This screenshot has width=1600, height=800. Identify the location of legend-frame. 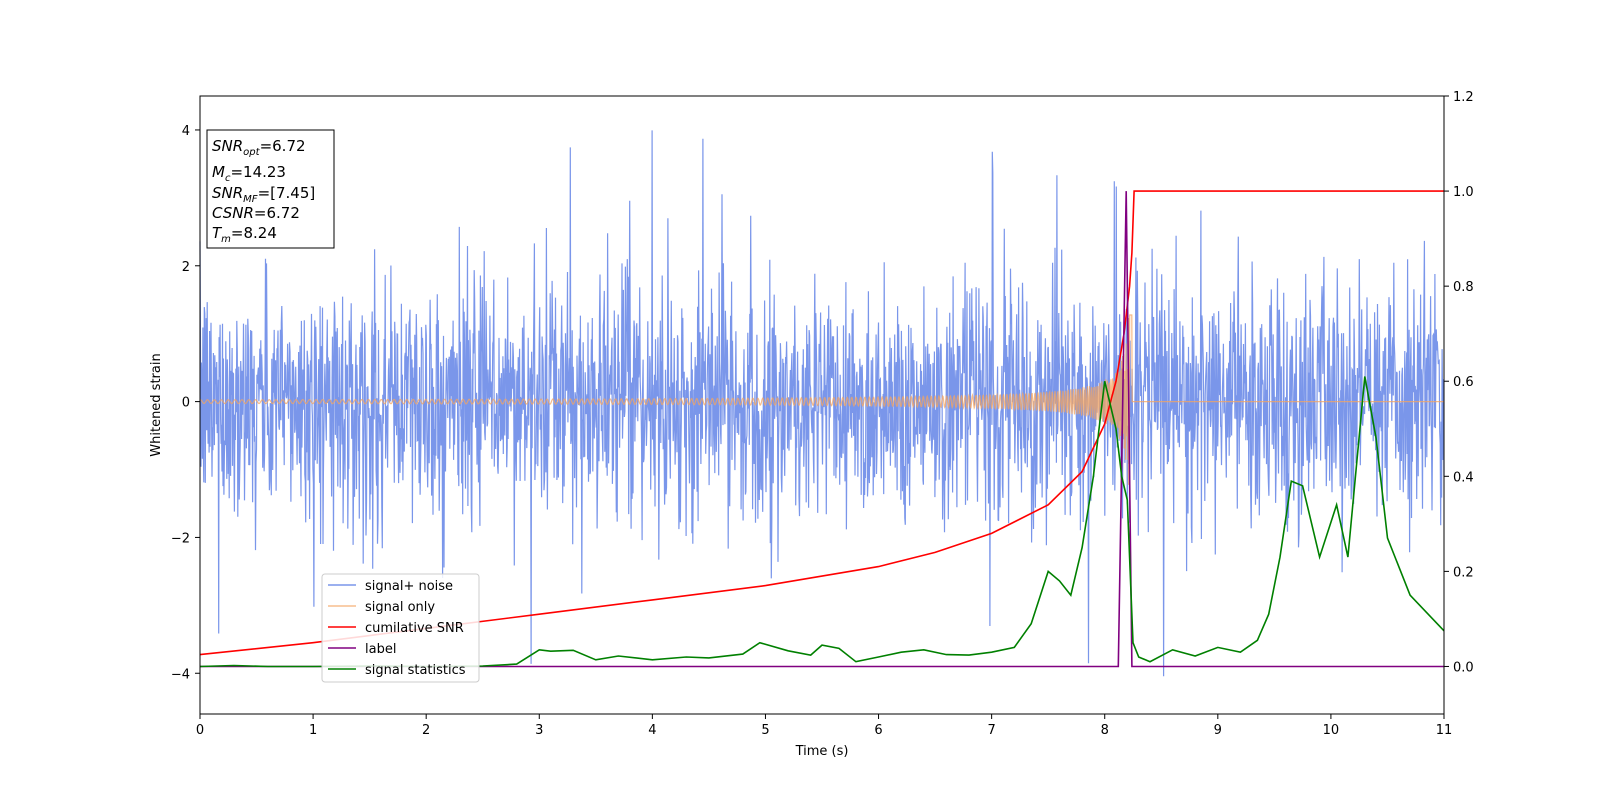
(400, 628).